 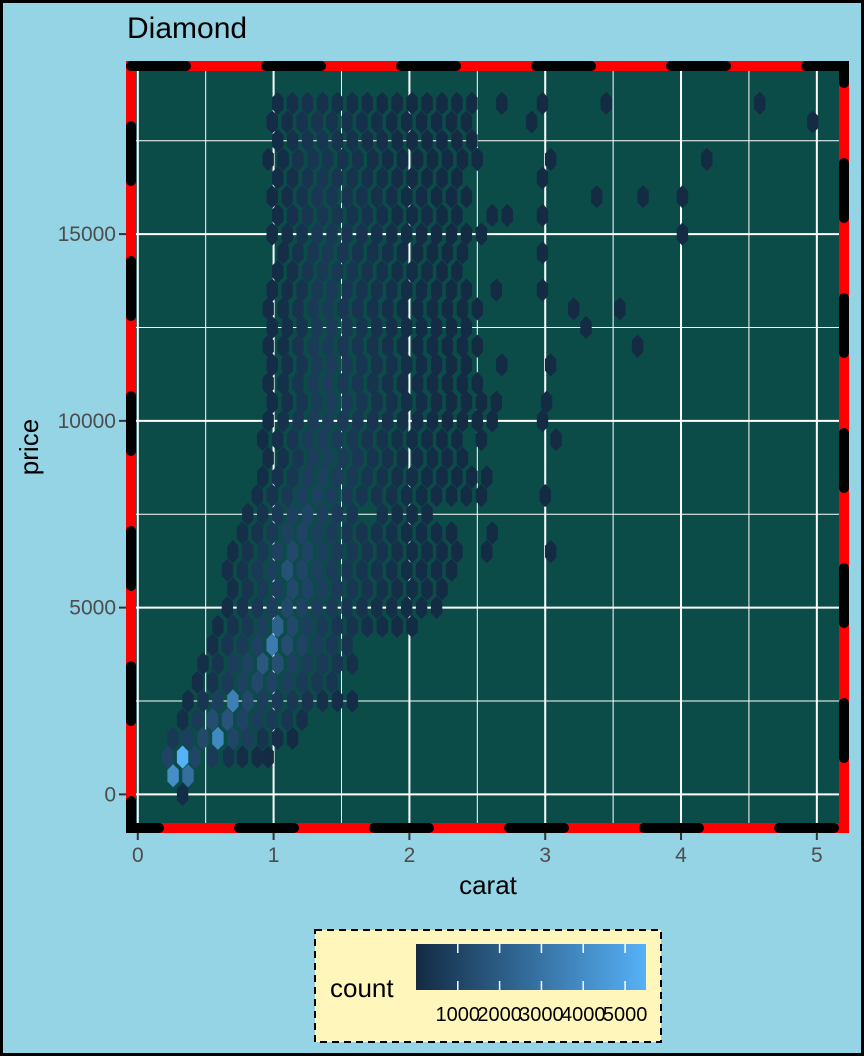 I want to click on x-tick-label: 0, so click(x=138, y=855).